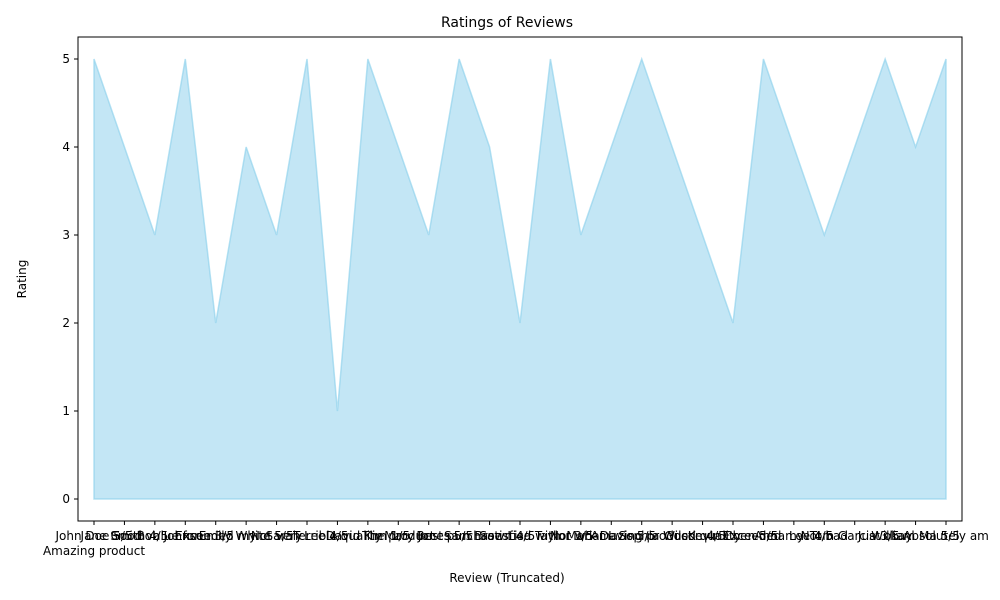 This screenshot has width=1000, height=600. Describe the element at coordinates (66, 235) in the screenshot. I see `y-tick-label: 3` at that location.